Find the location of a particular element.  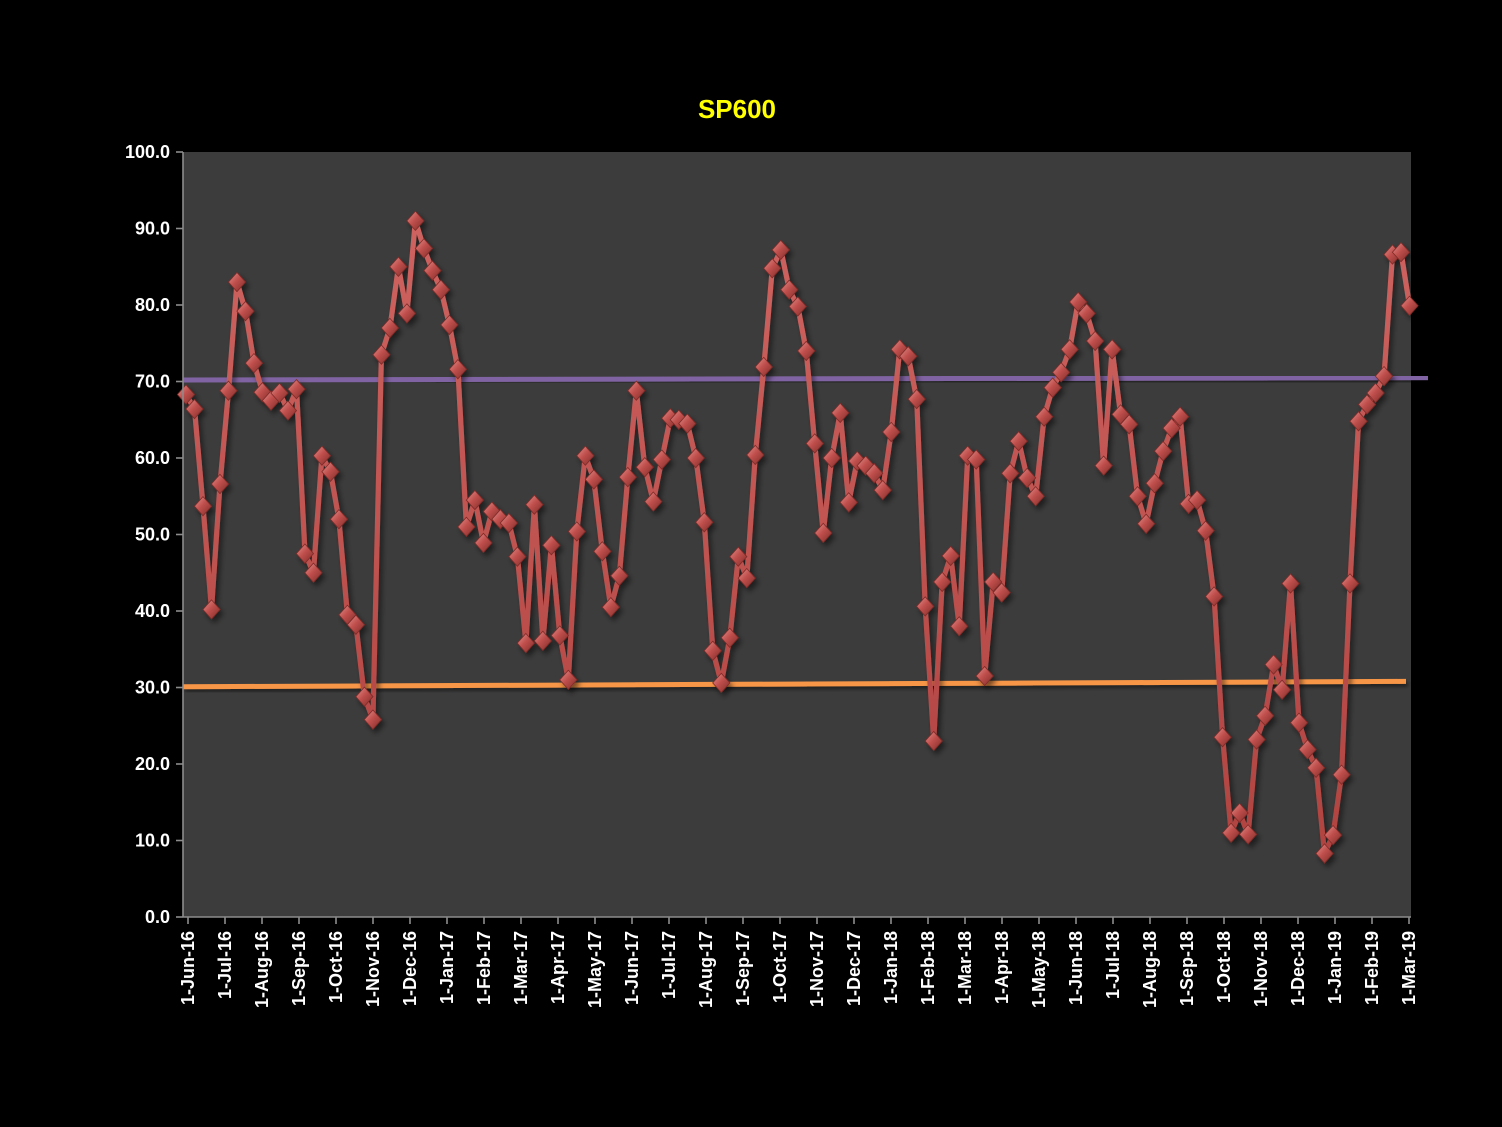

x-axis-label: 1-Mar-19 is located at coordinates (1409, 968).